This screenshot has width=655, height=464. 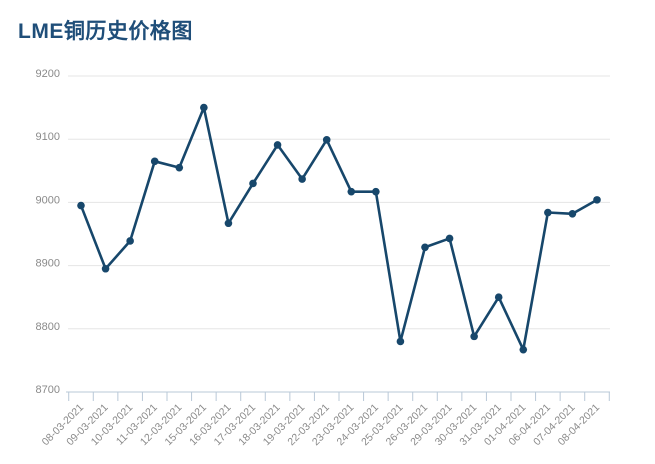 I want to click on y-axis-label: 8800, so click(x=48, y=327).